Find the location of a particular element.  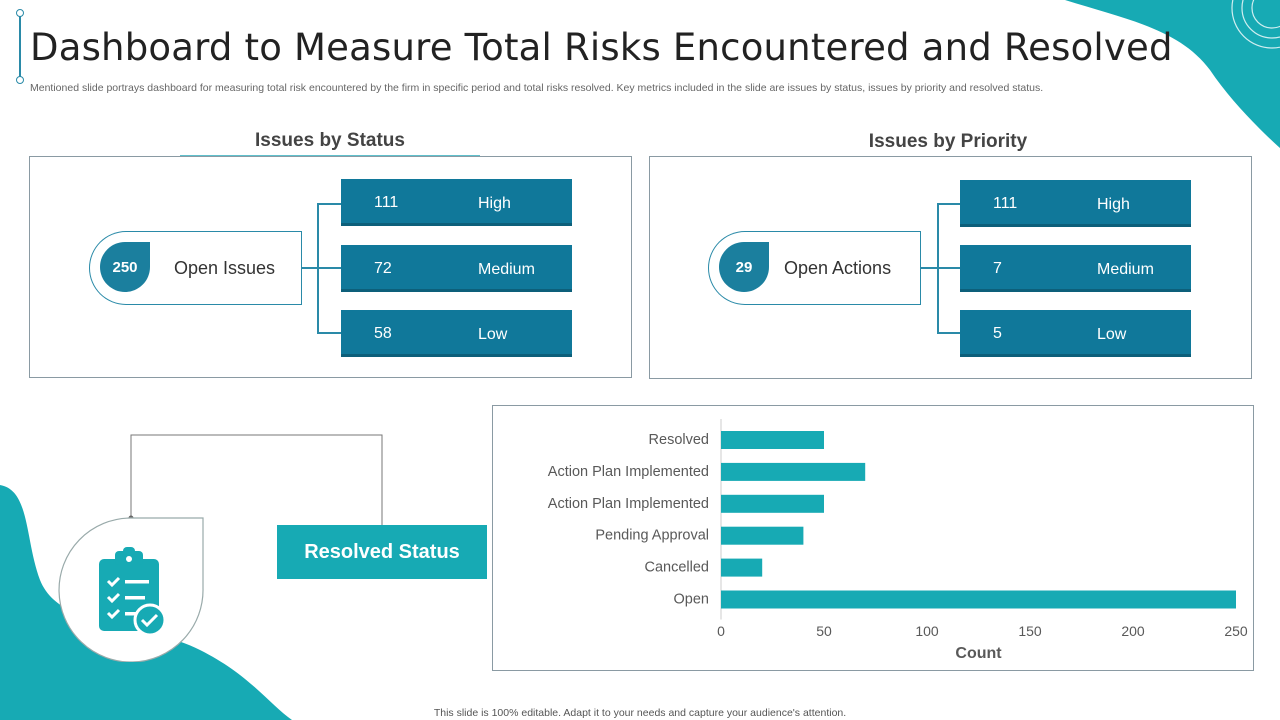

chart-category-label: Resolved is located at coordinates (679, 440).